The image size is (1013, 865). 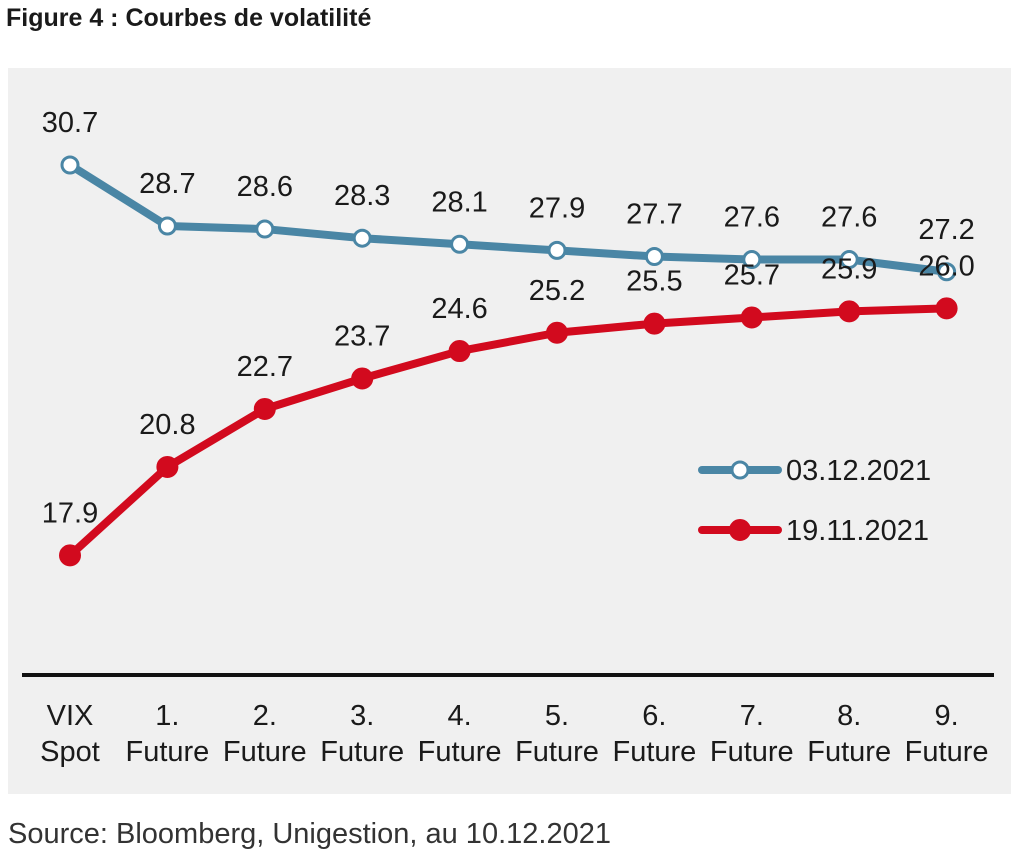 I want to click on x-tick-label: 7., so click(x=752, y=716).